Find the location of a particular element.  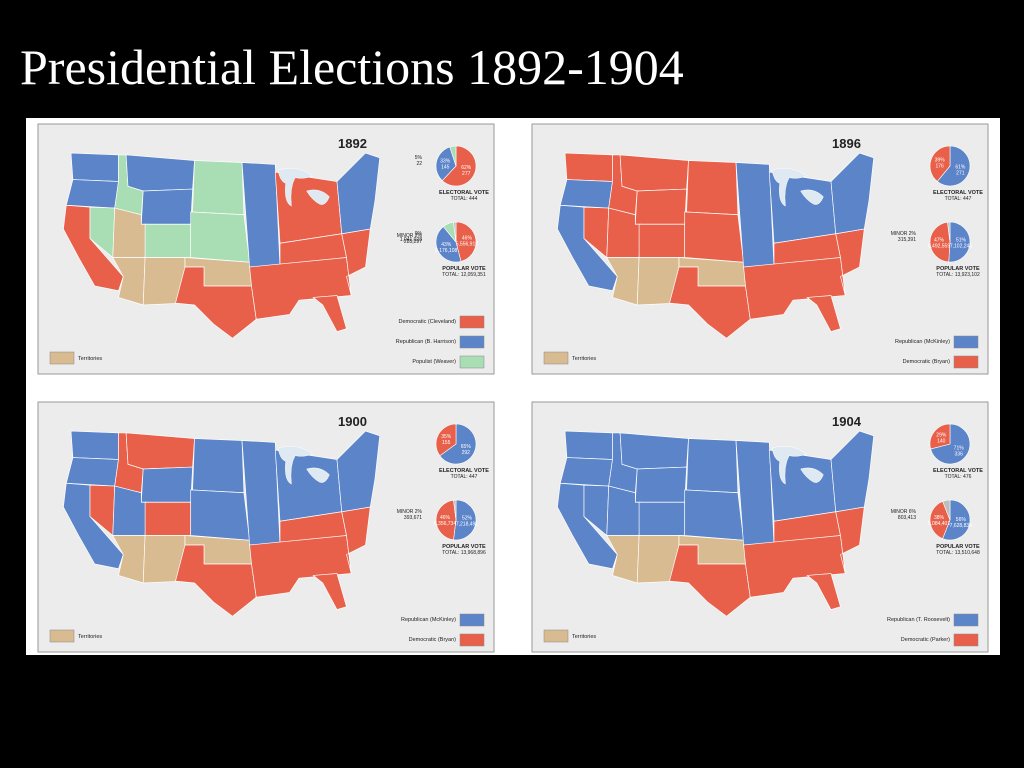

pie-count: 277 is located at coordinates (466, 174).